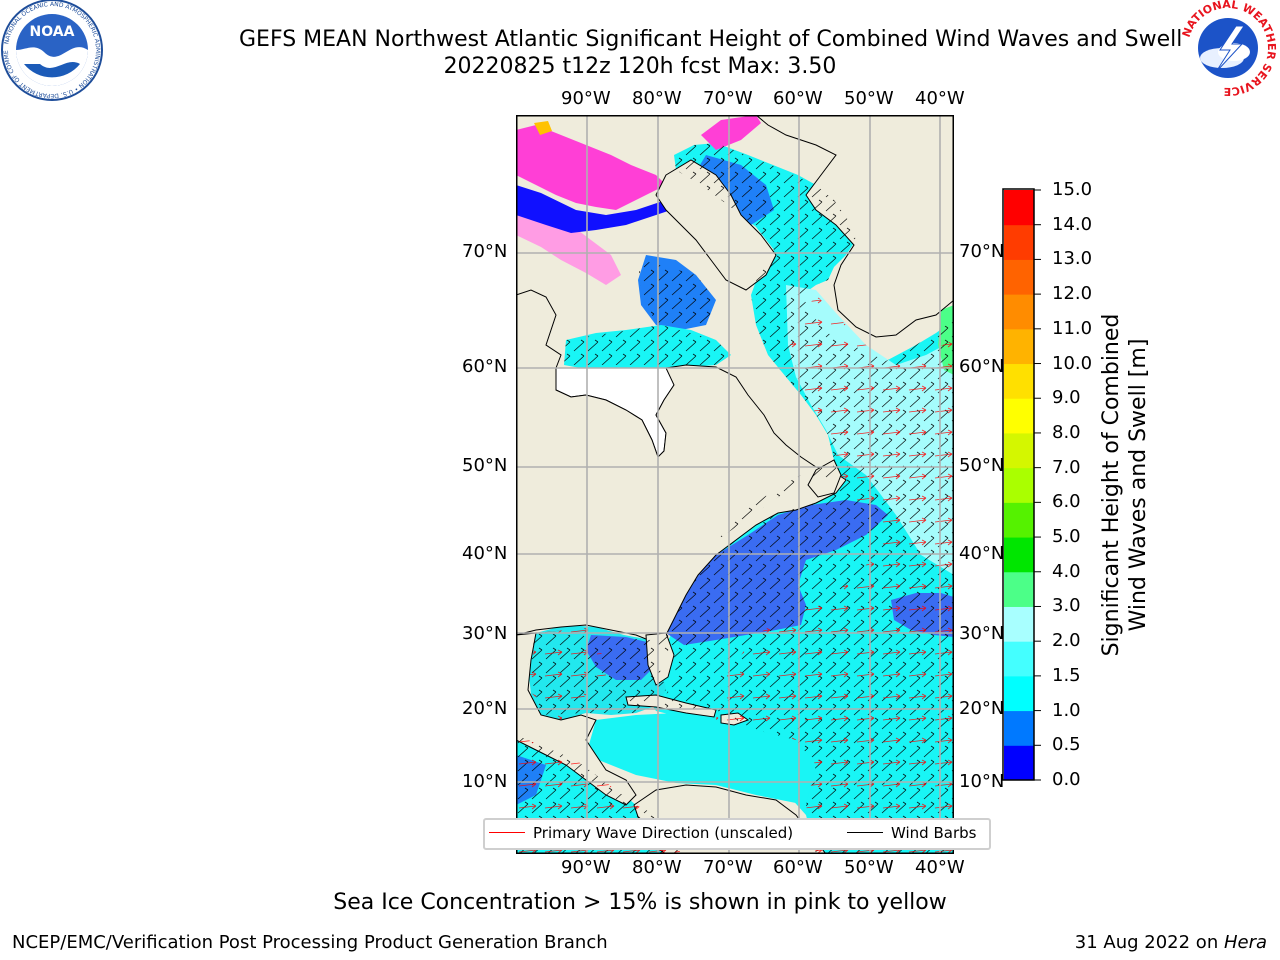 This screenshot has height=960, width=1280. Describe the element at coordinates (1066, 432) in the screenshot. I see `colorbar-tick-label: 8.0` at that location.